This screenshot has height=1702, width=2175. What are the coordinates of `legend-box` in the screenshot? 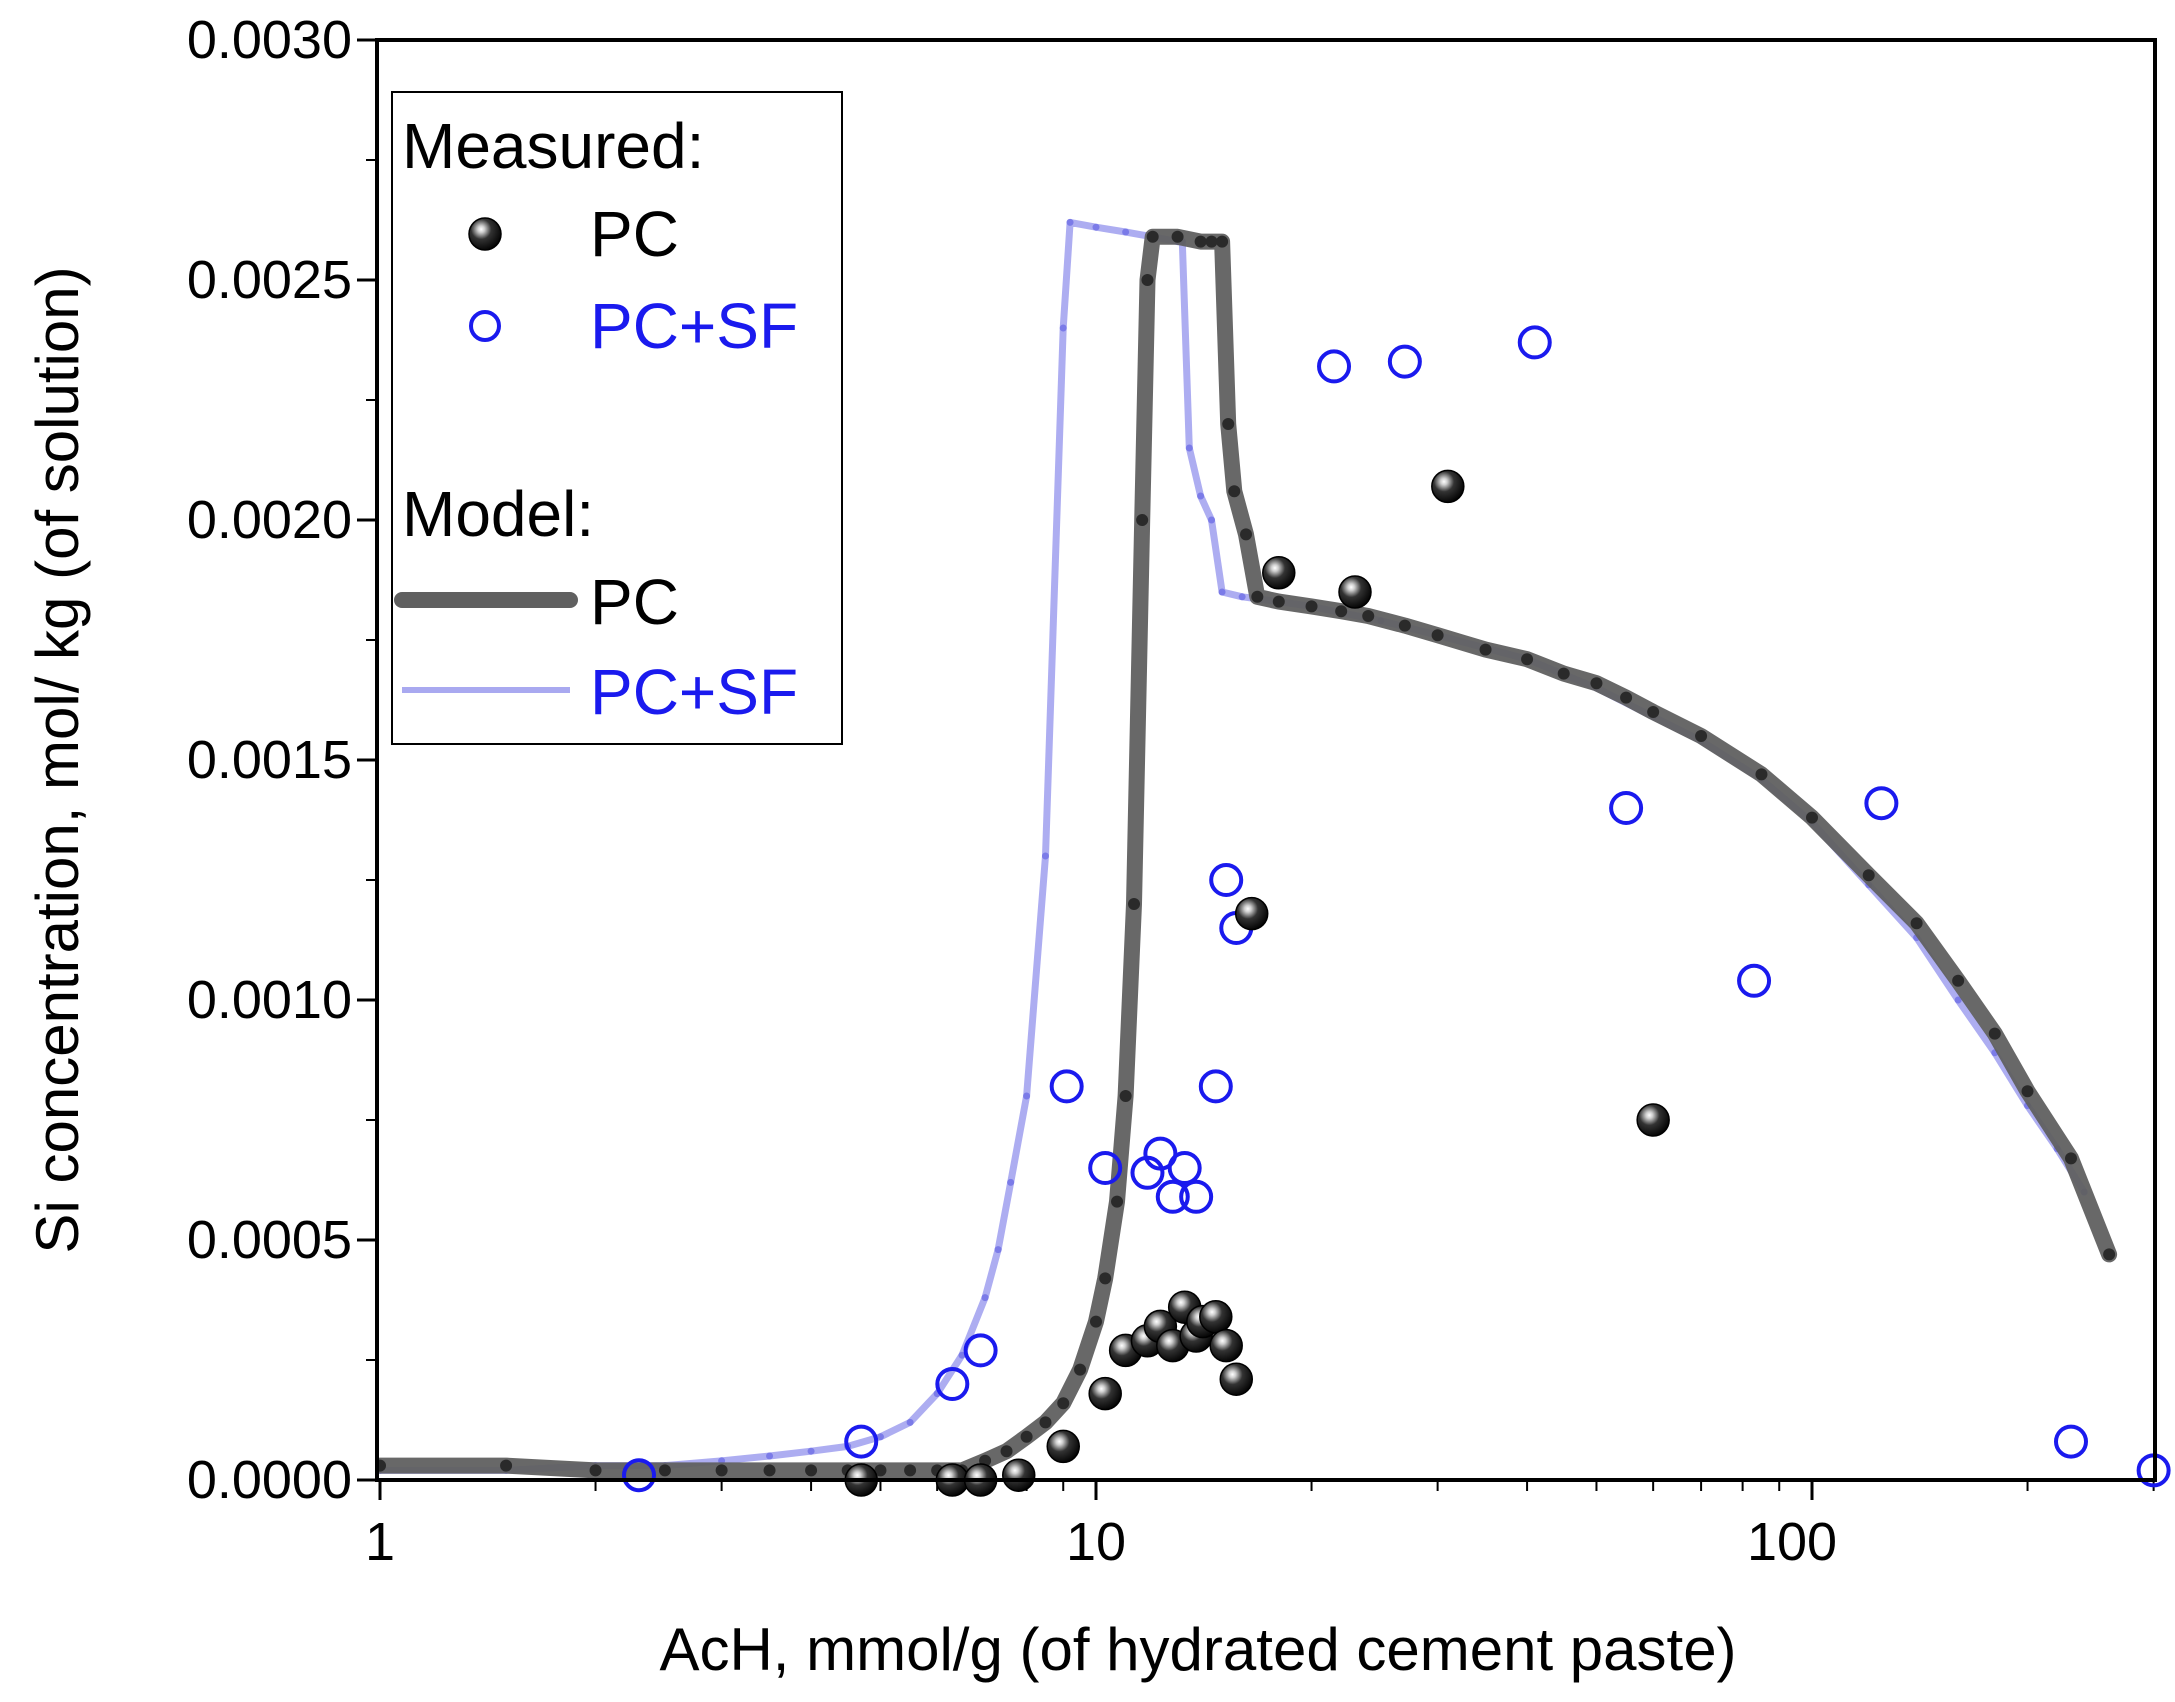 It's located at (617, 418).